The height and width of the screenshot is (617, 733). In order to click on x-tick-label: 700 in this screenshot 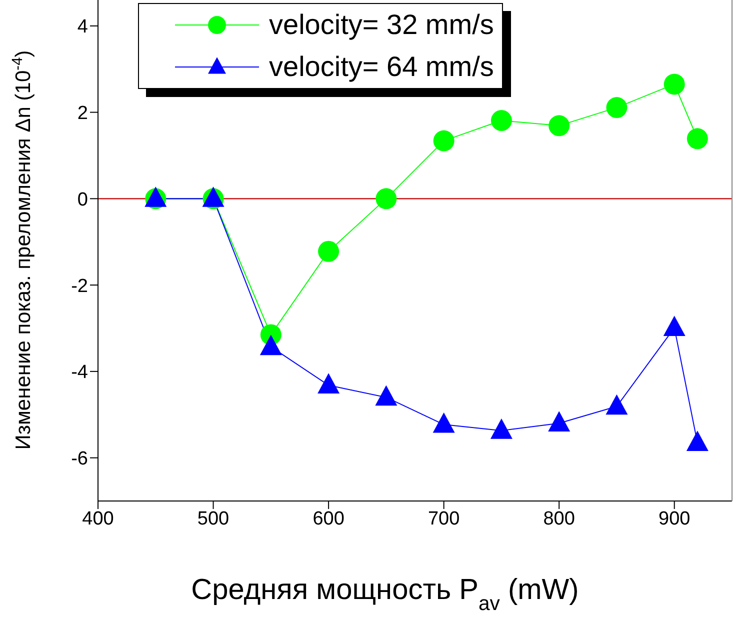, I will do `click(444, 519)`.